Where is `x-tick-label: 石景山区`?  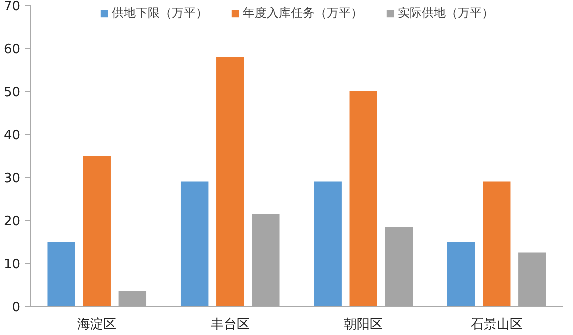 x-tick-label: 石景山区 is located at coordinates (496, 325).